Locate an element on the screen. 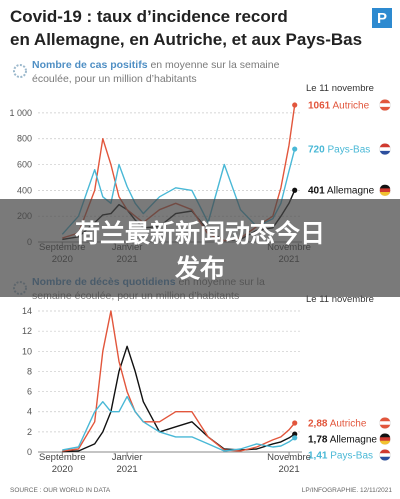 The image size is (400, 499). end-label: 1,78 Allemagne is located at coordinates (342, 440).